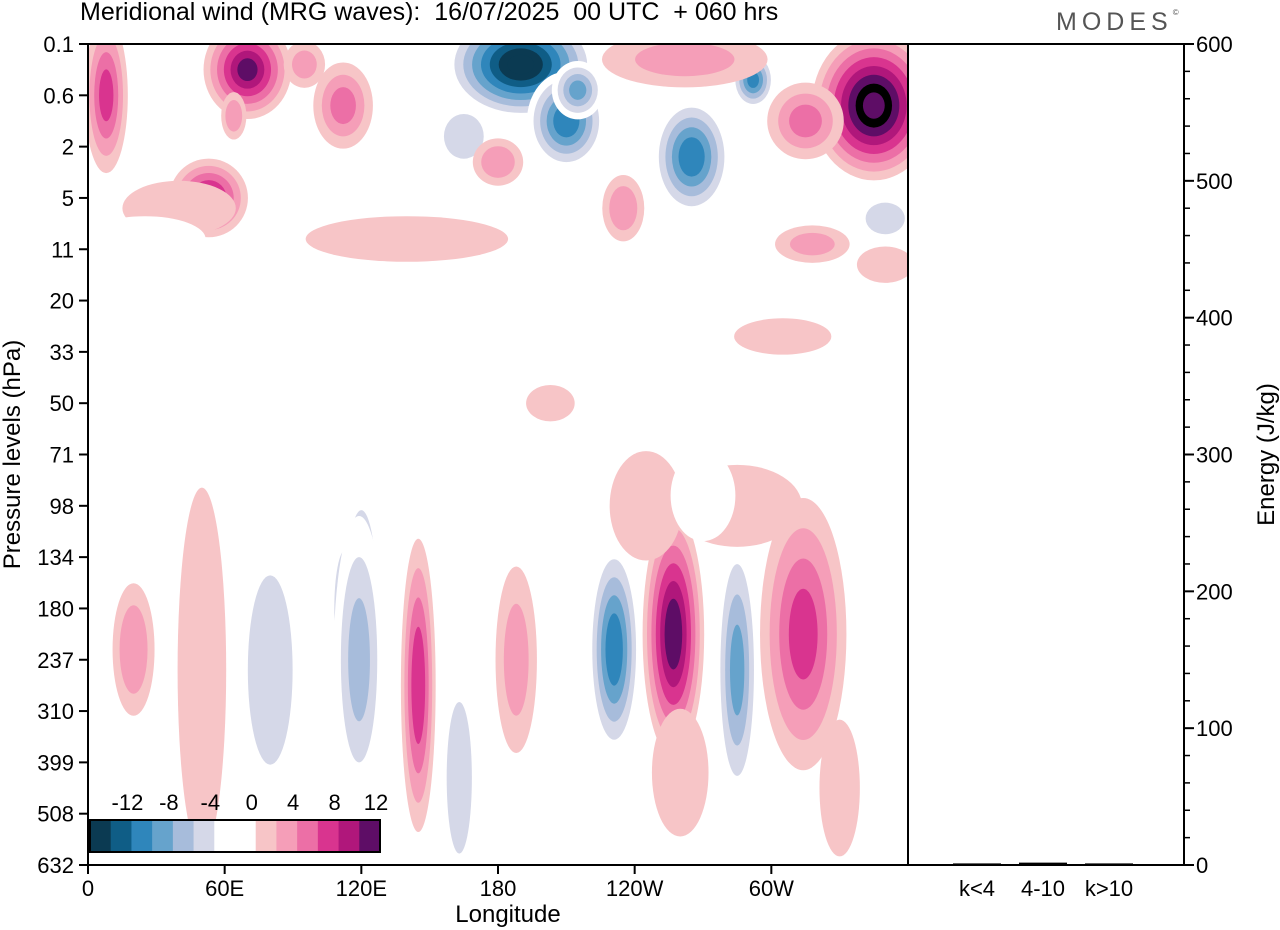 Image resolution: width=1280 pixels, height=930 pixels. What do you see at coordinates (224, 888) in the screenshot?
I see `x-tick-label: 60E` at bounding box center [224, 888].